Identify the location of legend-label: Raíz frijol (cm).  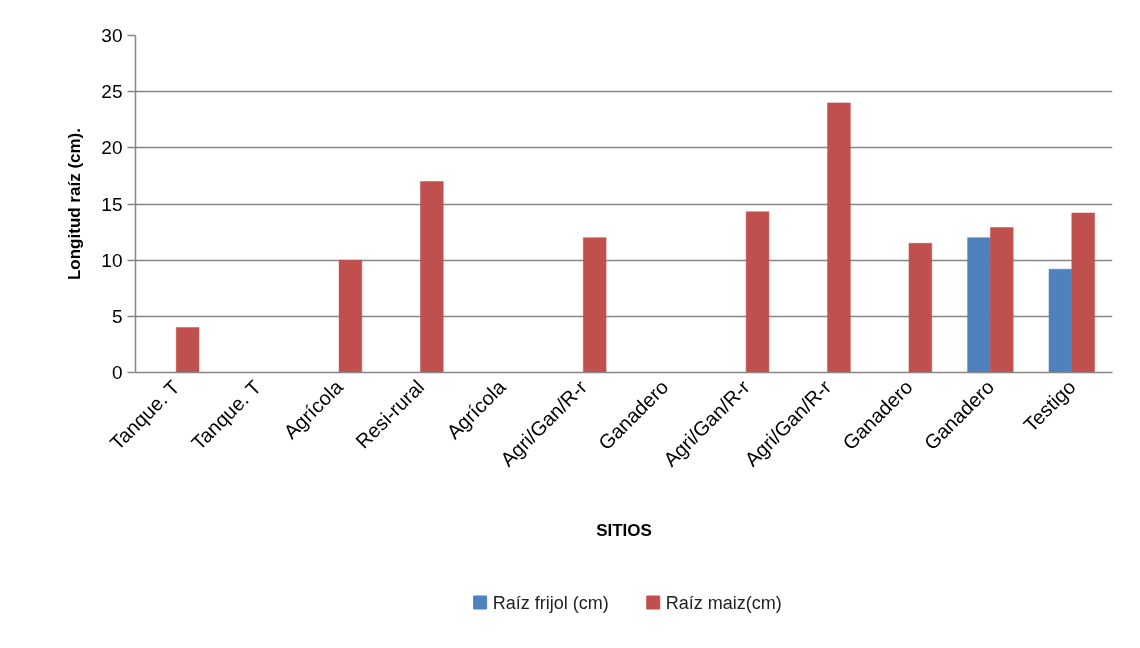
(550, 602).